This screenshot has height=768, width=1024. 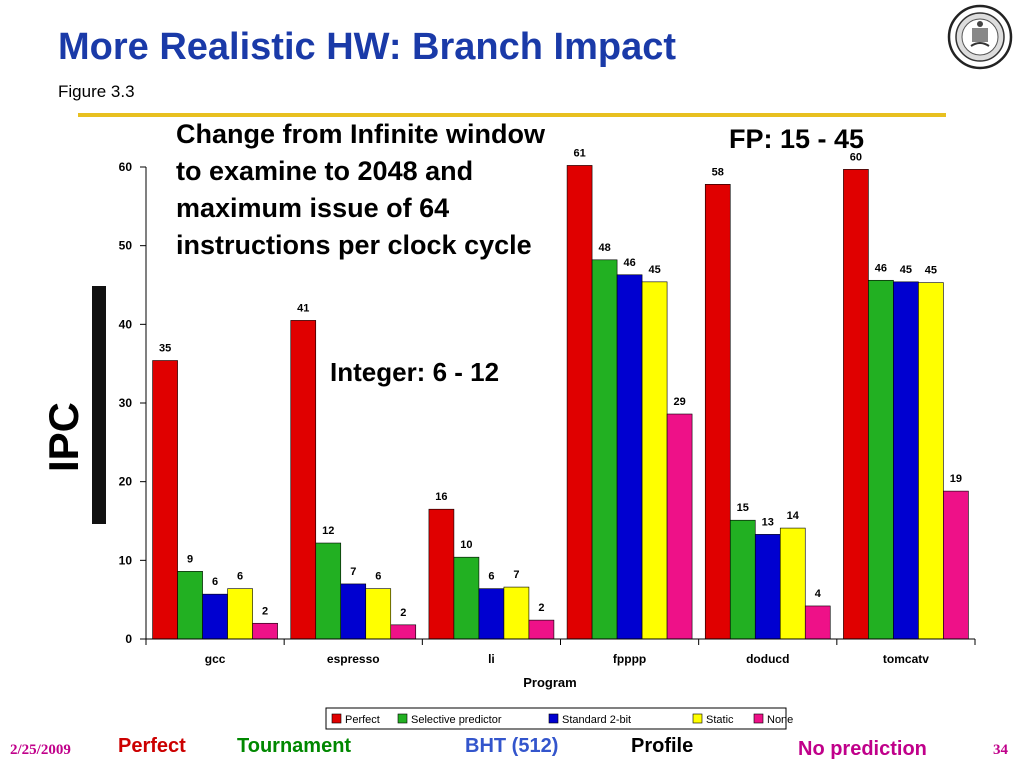 I want to click on legend-entry: Standard 2-bit, so click(x=596, y=720).